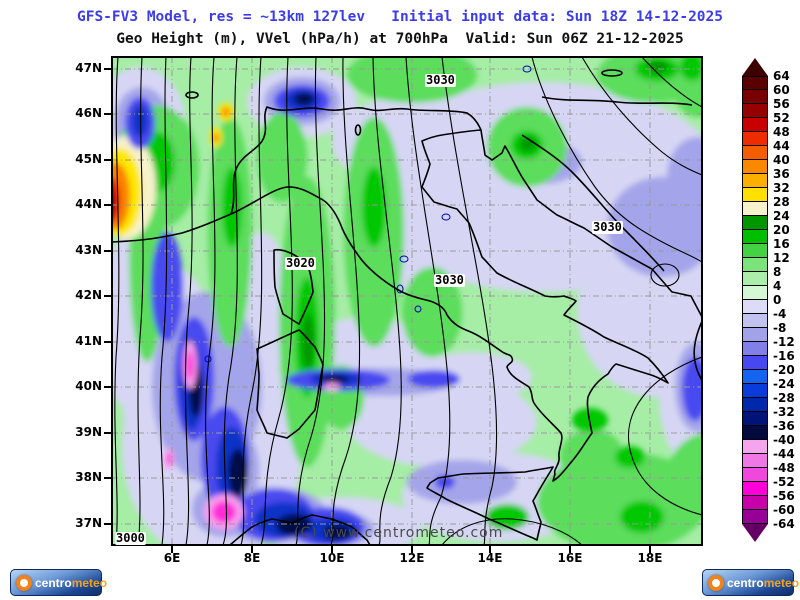 This screenshot has height=600, width=800. What do you see at coordinates (784, 342) in the screenshot?
I see `colorbar-tick-label: -12` at bounding box center [784, 342].